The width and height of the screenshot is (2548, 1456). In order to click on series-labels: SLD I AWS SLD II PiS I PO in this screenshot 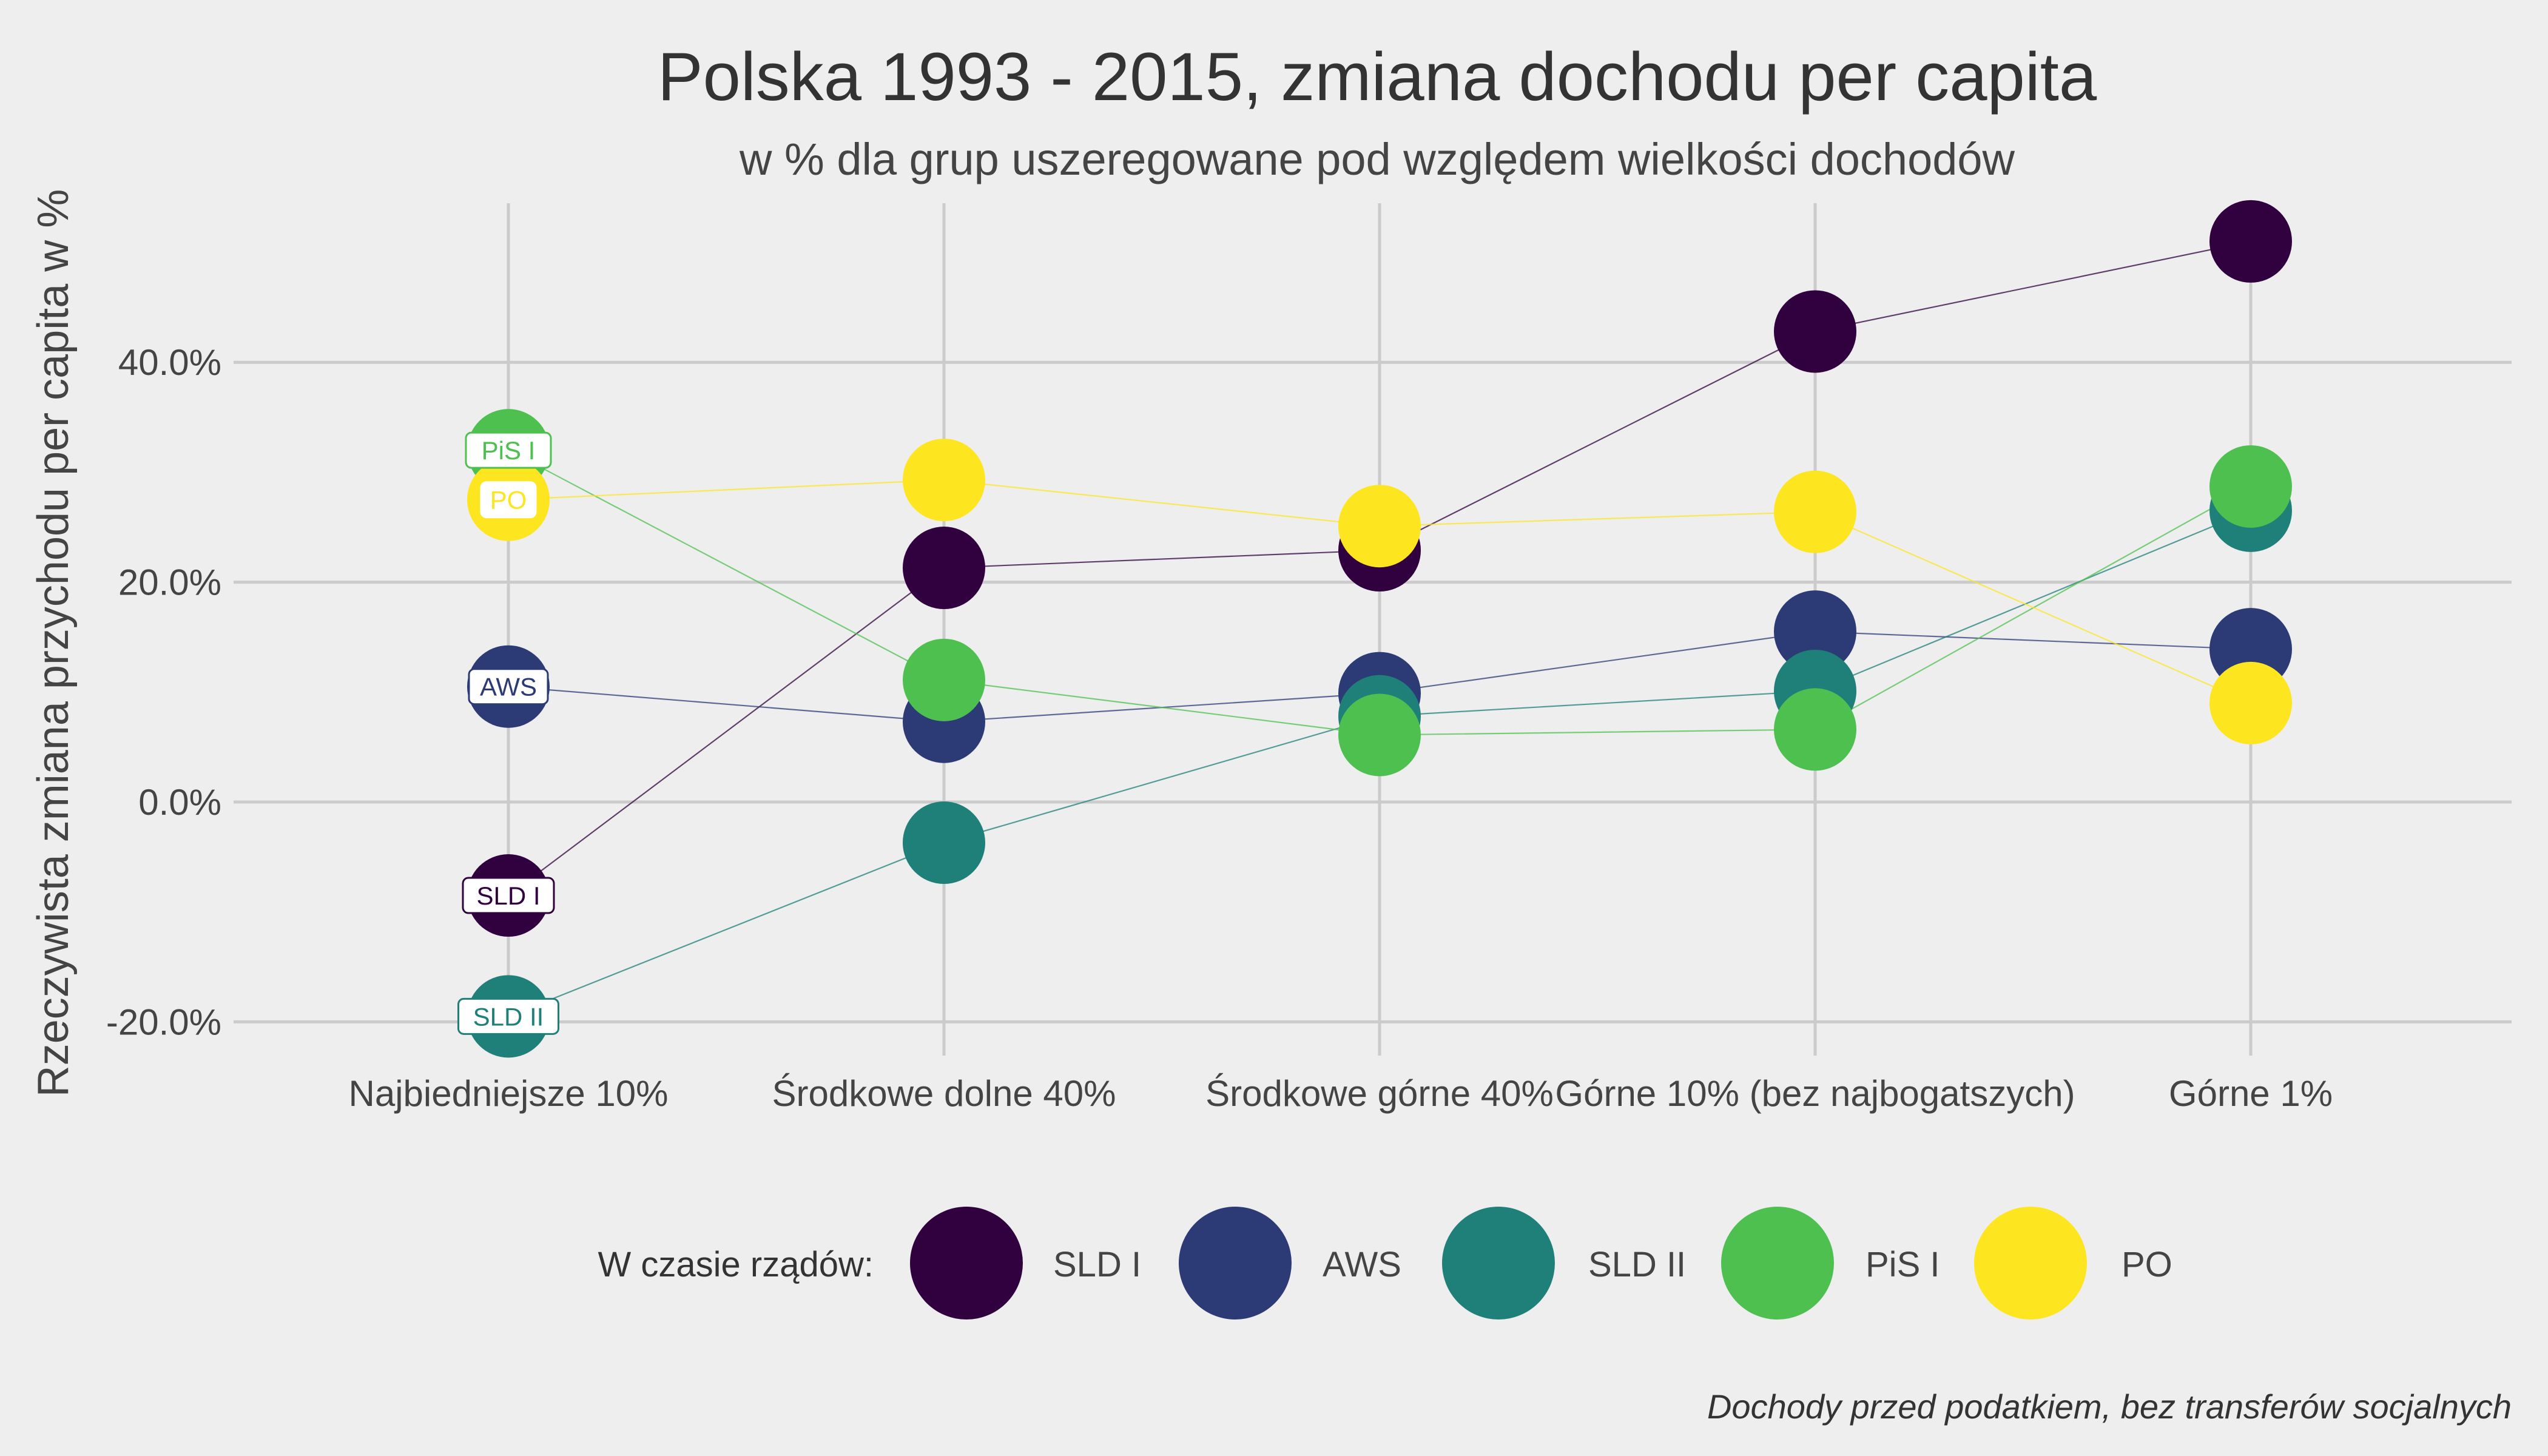, I will do `click(508, 733)`.